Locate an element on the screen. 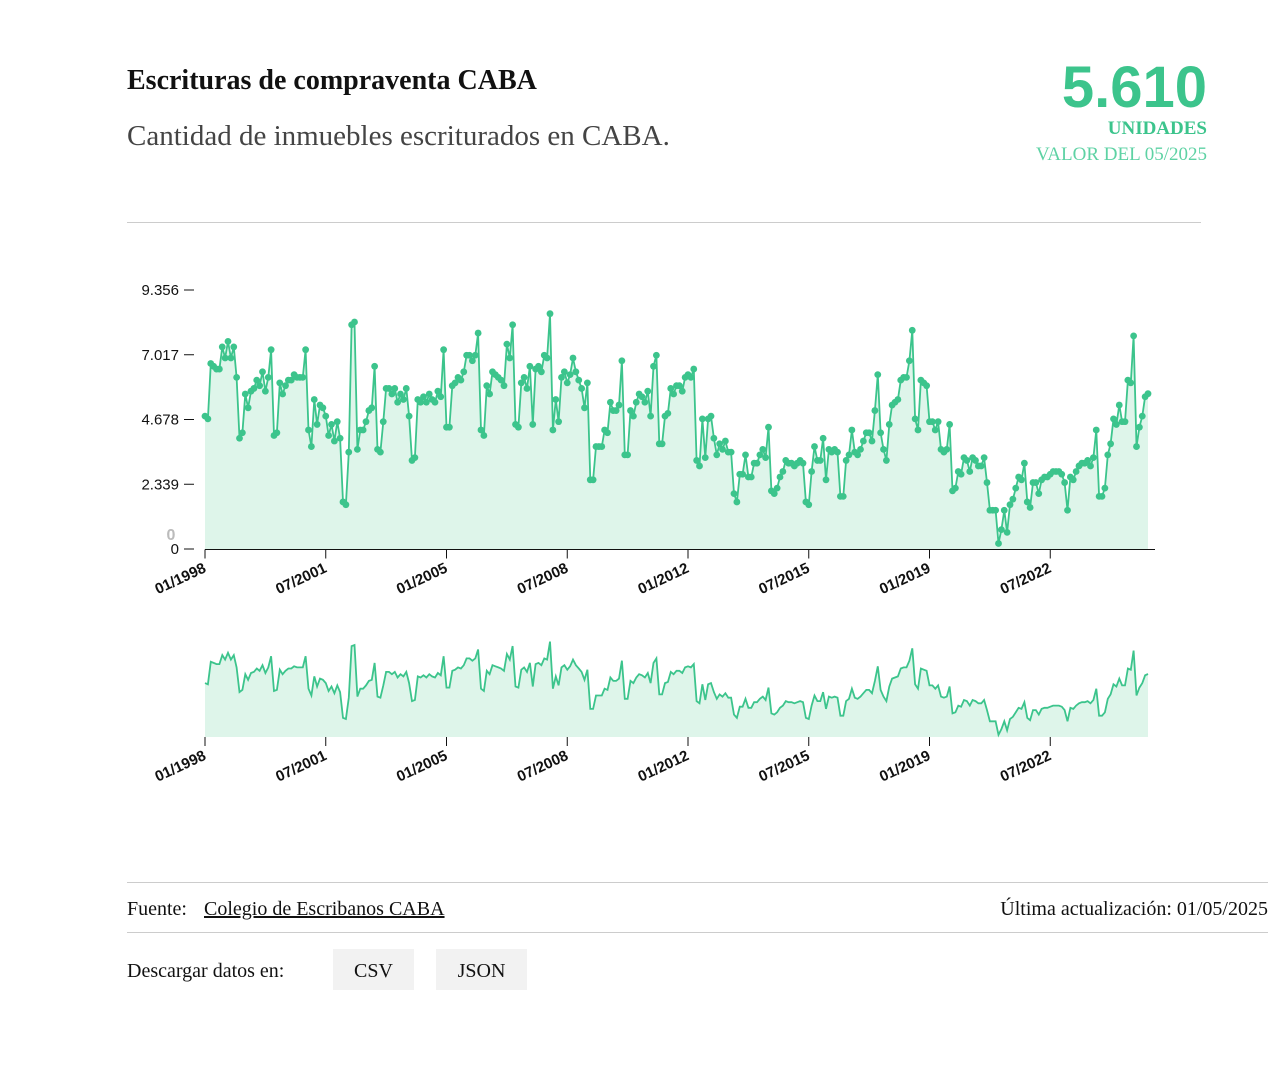  y-tick-label: 9.356 is located at coordinates (160, 290).